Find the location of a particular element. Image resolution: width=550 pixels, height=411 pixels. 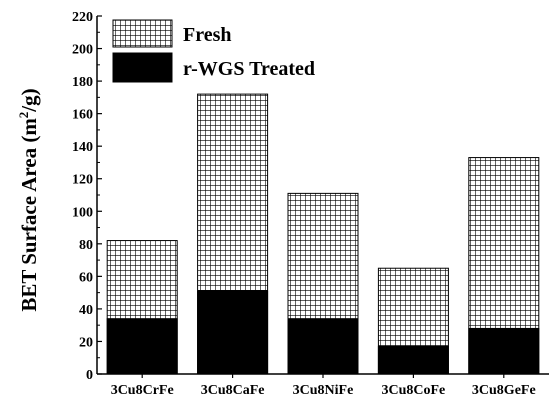

y-axis-title: BET Surface Area (m2/g) is located at coordinates (28, 199).